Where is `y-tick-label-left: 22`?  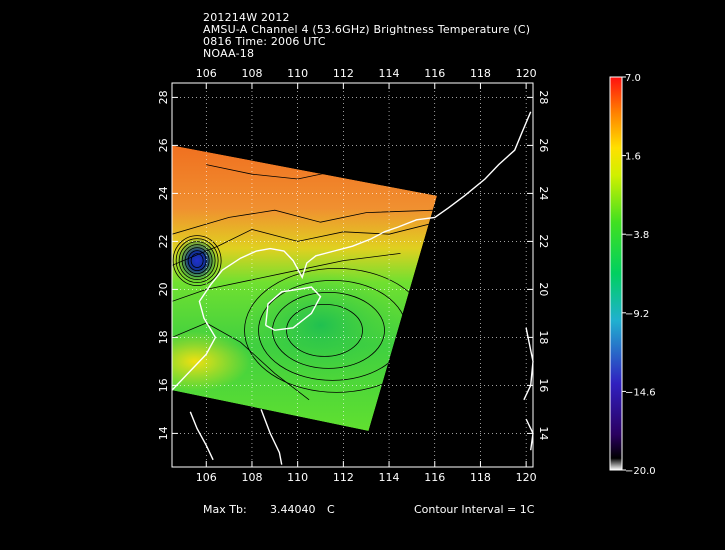 y-tick-label-left: 22 is located at coordinates (163, 241).